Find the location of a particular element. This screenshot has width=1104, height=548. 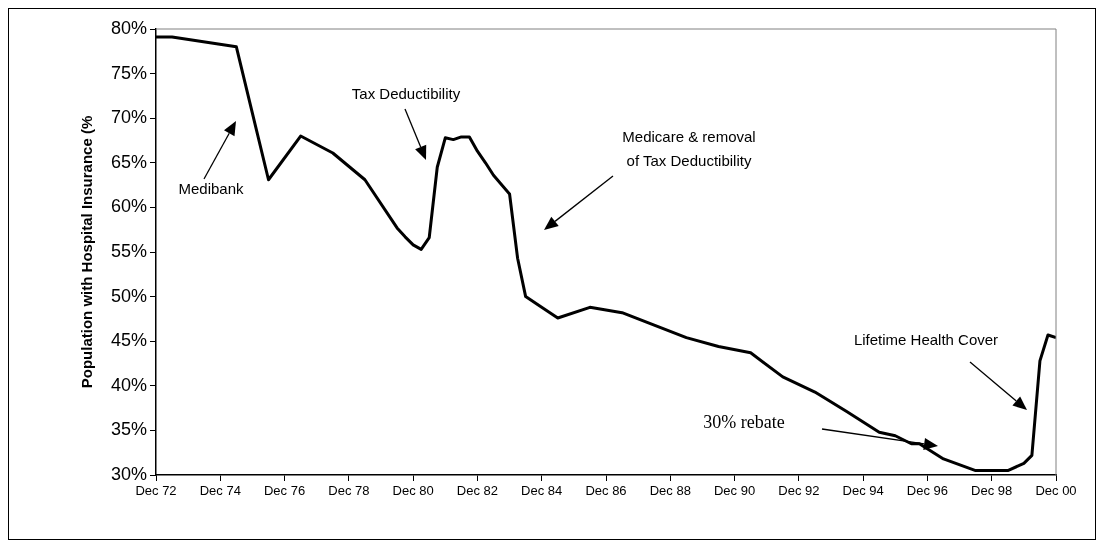

annotation: Medibank is located at coordinates (211, 189).